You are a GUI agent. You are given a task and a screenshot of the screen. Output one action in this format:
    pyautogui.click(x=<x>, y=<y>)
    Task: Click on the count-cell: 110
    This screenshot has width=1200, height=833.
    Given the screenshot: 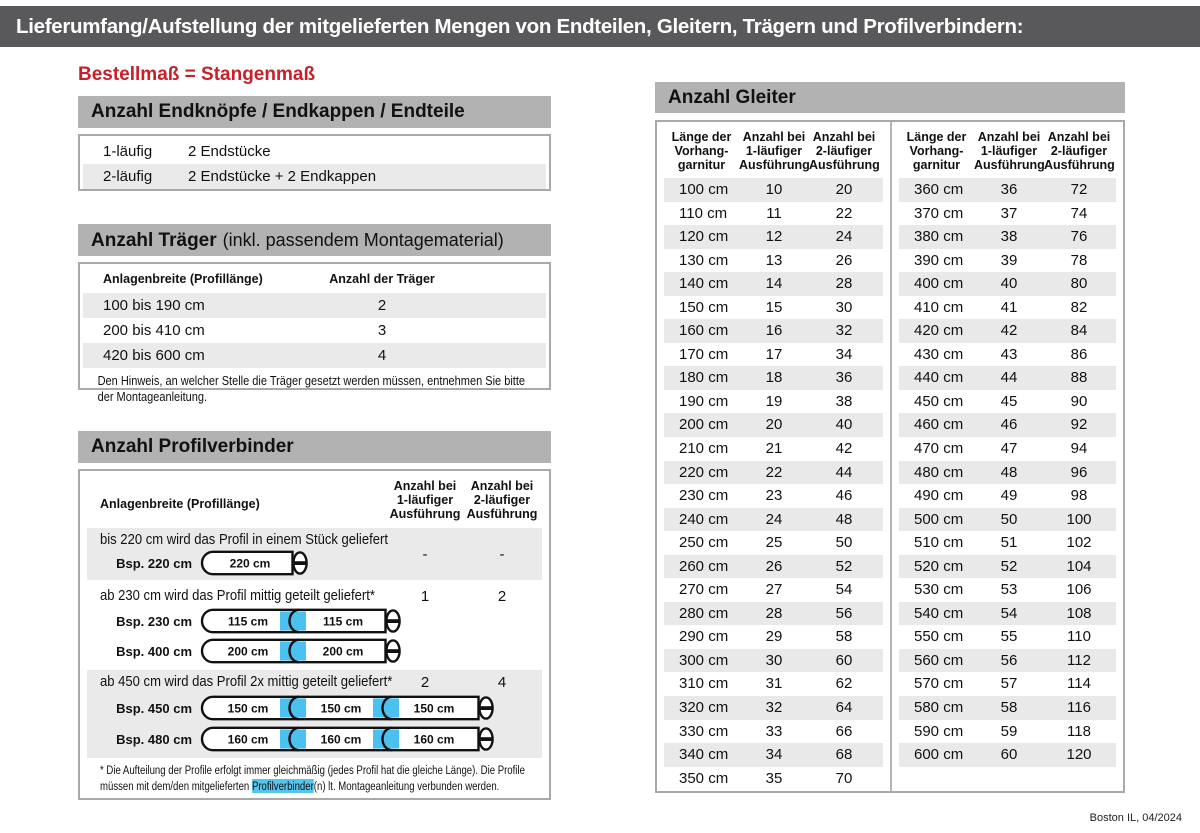 What is the action you would take?
    pyautogui.click(x=1079, y=637)
    